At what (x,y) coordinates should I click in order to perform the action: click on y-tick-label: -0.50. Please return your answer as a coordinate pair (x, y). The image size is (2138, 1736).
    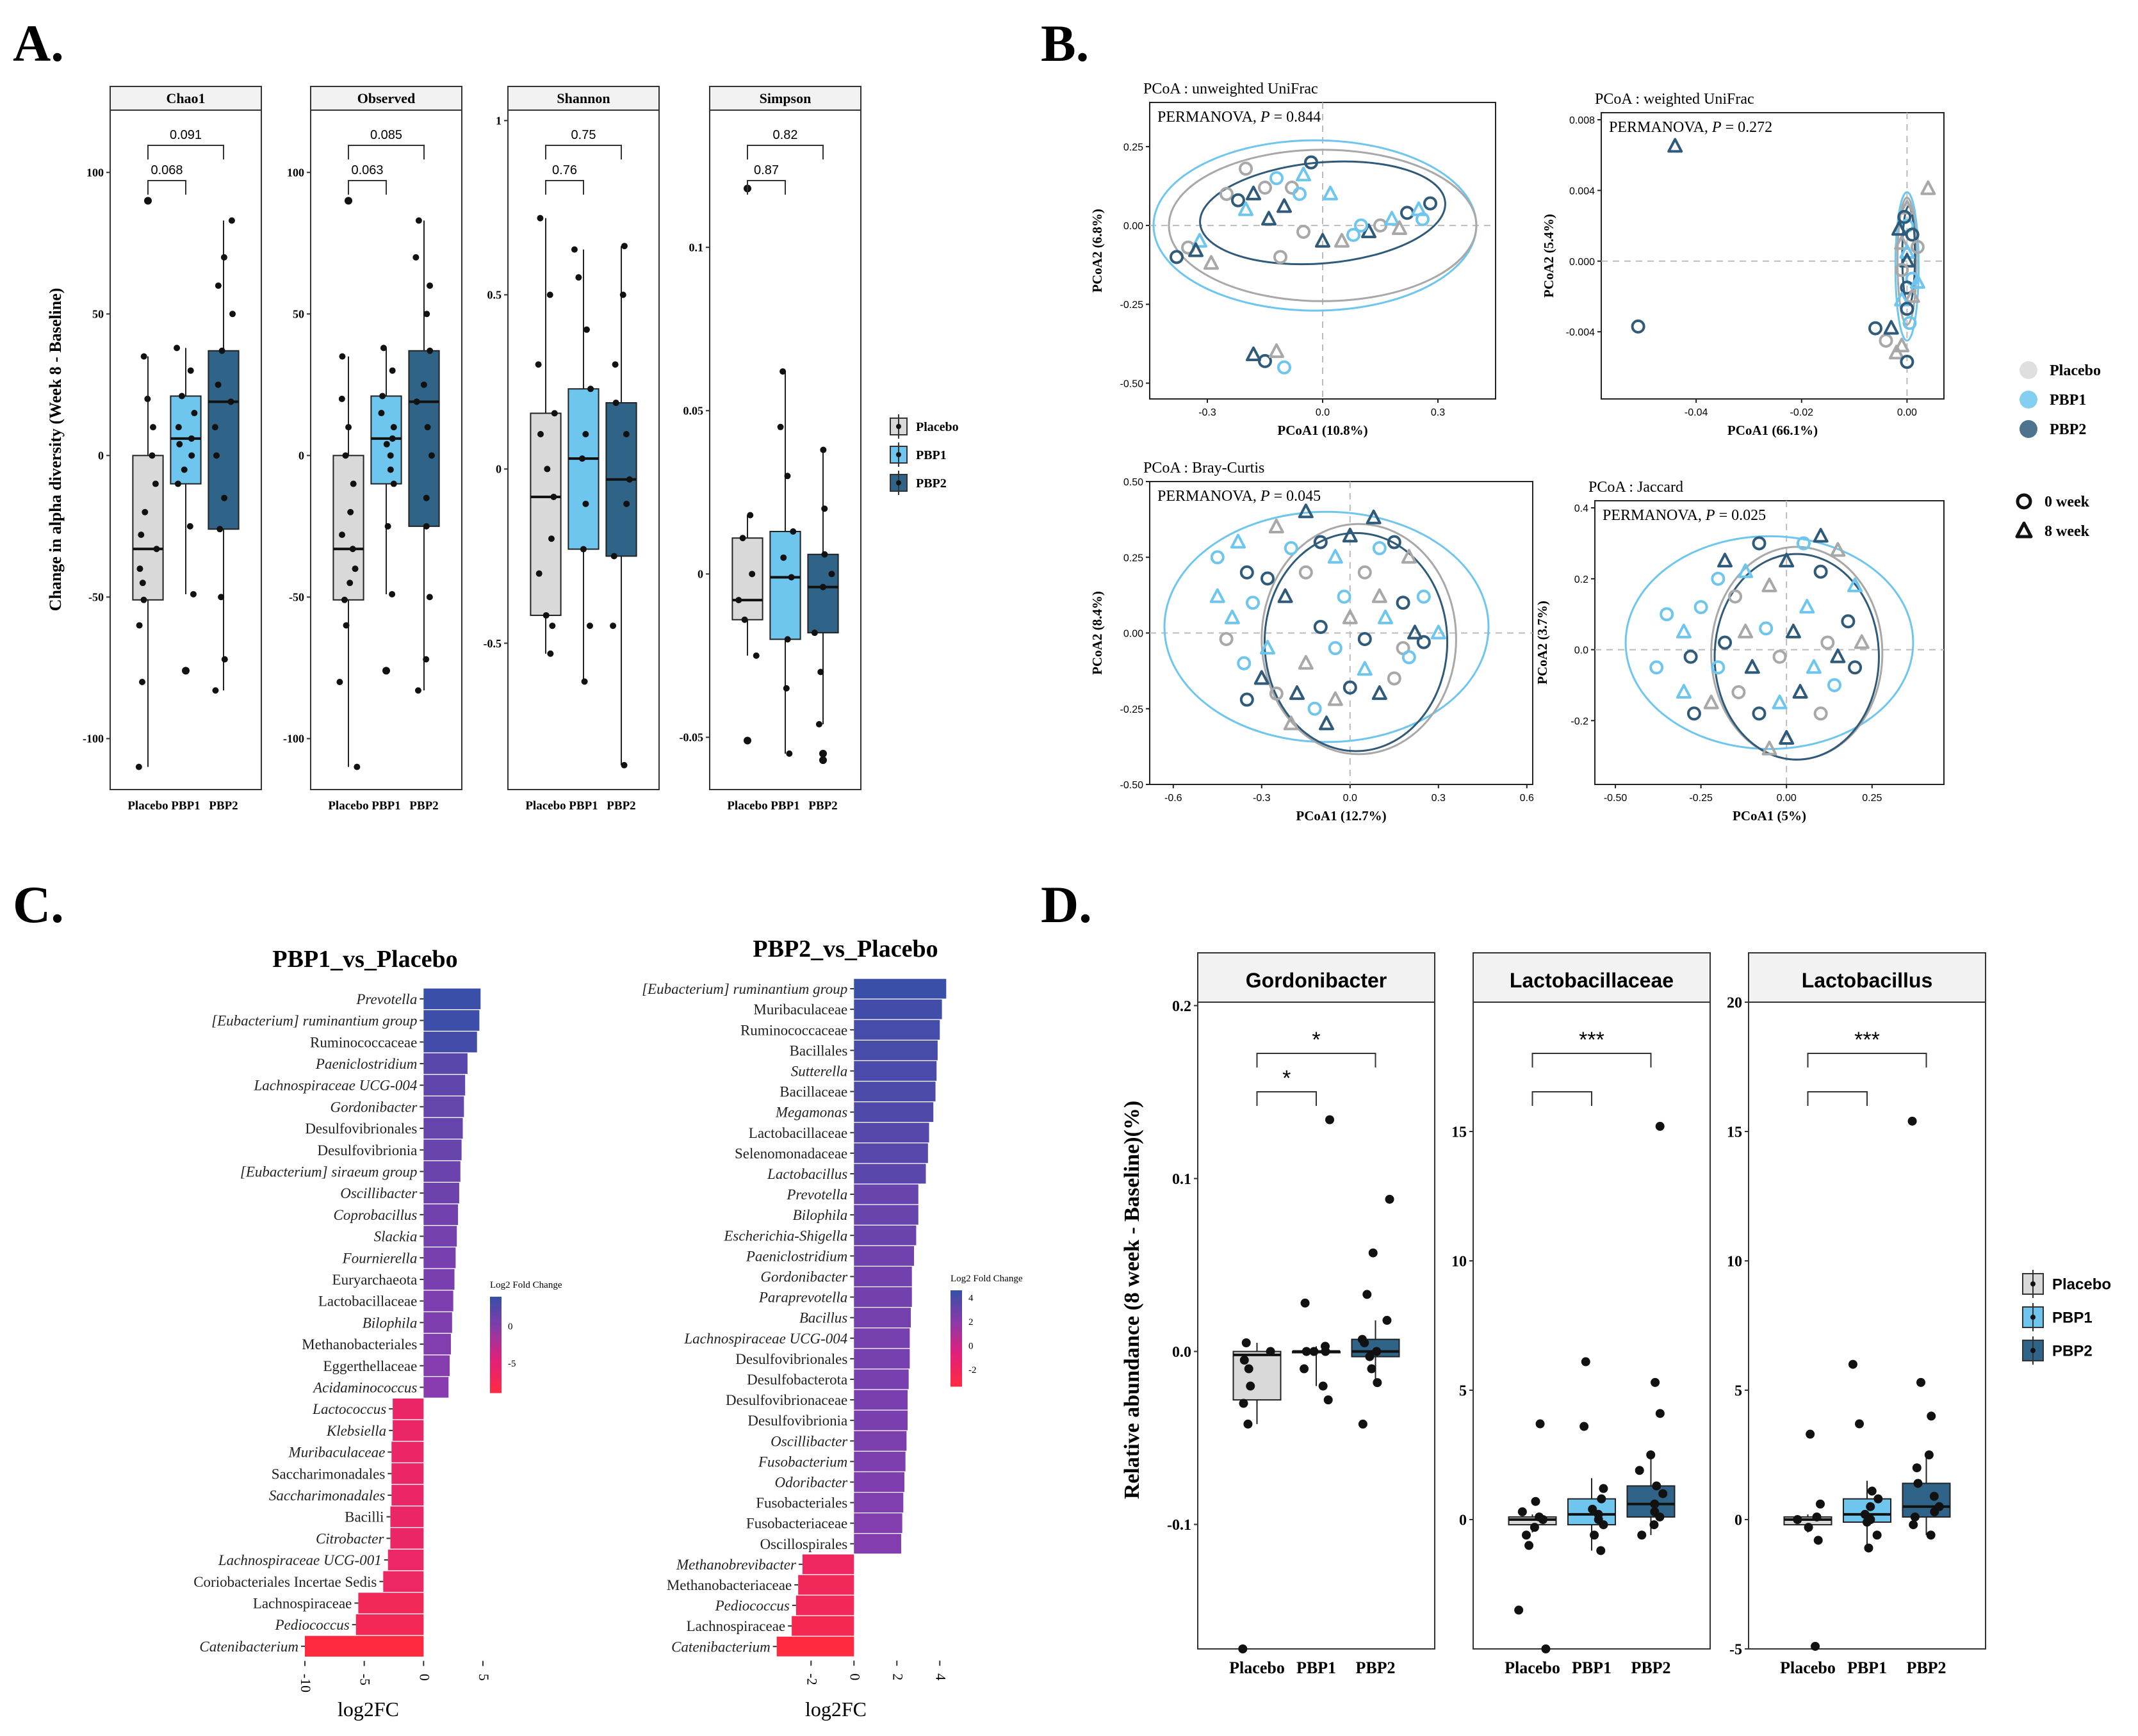
    Looking at the image, I should click on (1132, 785).